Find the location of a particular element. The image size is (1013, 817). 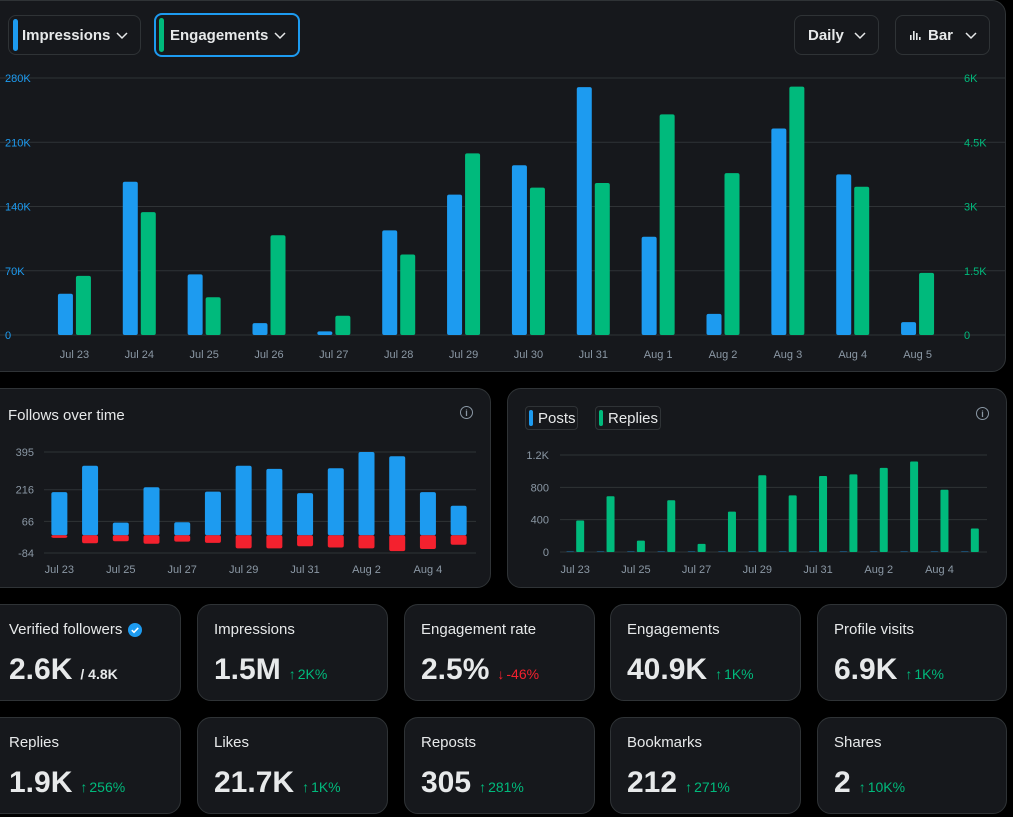

stat-title: Profile visits is located at coordinates (874, 629).